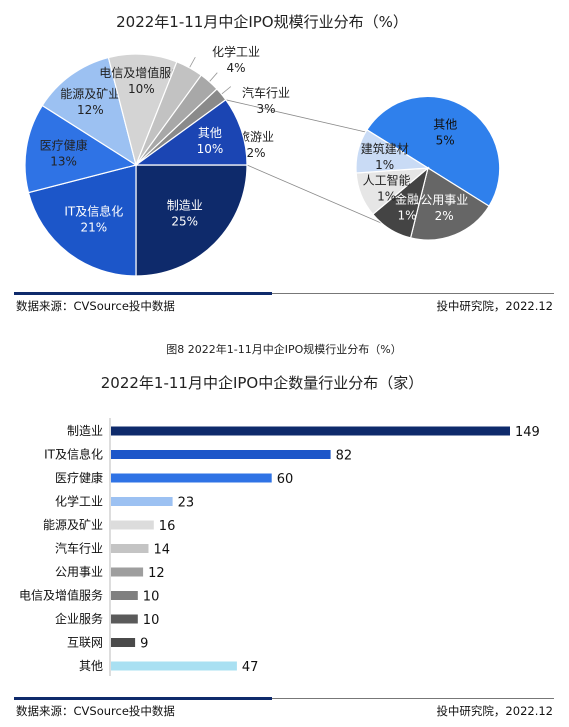  What do you see at coordinates (494, 711) in the screenshot?
I see `bar-credit-text: 投中研究院，2022.12` at bounding box center [494, 711].